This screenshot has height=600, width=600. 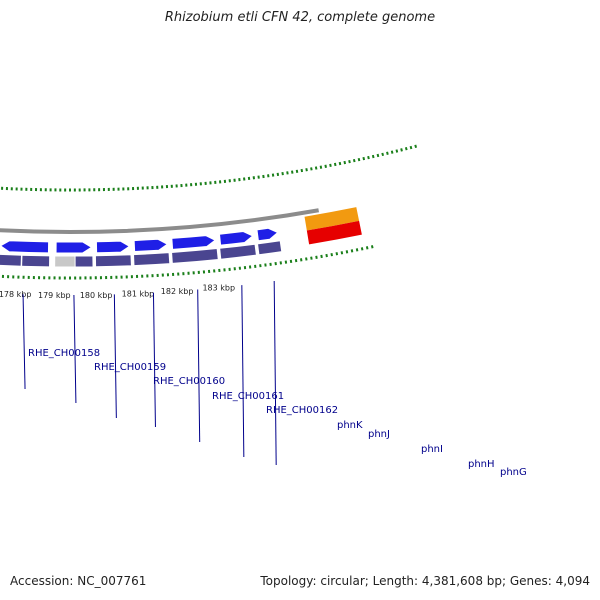 I want to click on rna-feature-orange, so click(x=332, y=219).